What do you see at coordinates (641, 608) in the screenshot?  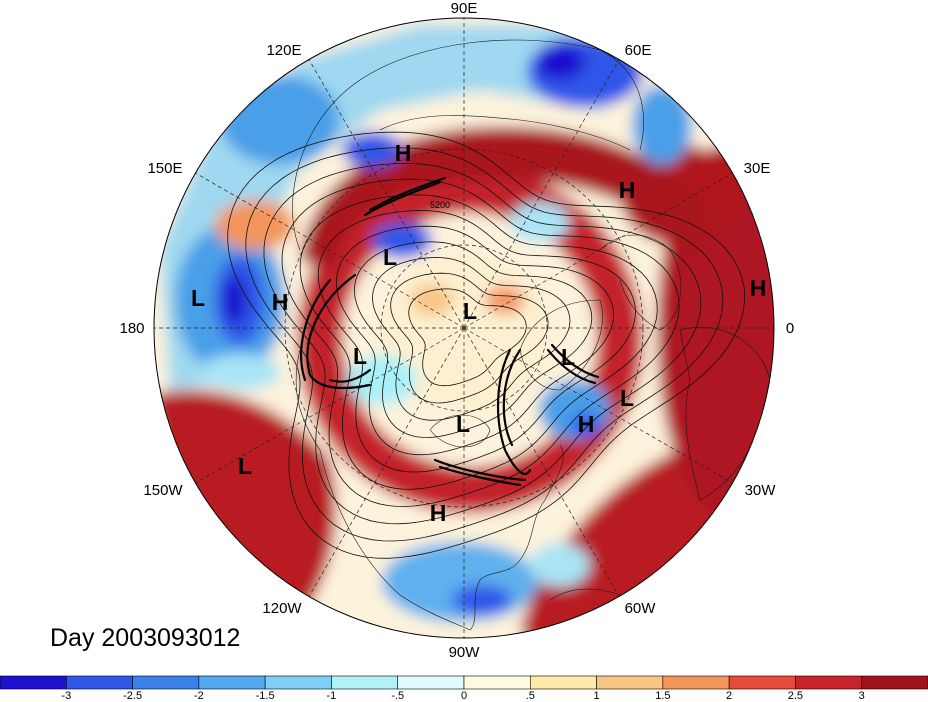 I see `longitude-label: 60W` at bounding box center [641, 608].